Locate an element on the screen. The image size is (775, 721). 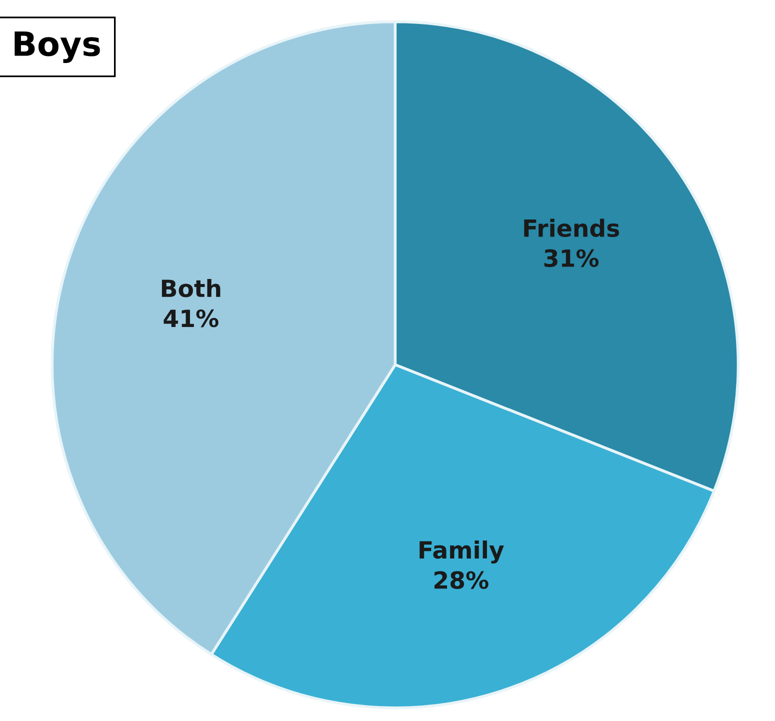
data-label: 28% is located at coordinates (461, 580).